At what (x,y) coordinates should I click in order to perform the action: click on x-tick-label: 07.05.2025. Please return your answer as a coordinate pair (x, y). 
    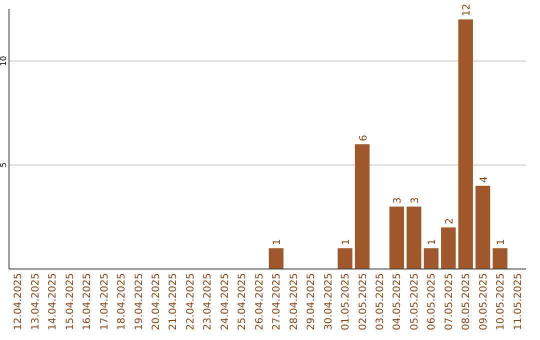
    Looking at the image, I should click on (449, 301).